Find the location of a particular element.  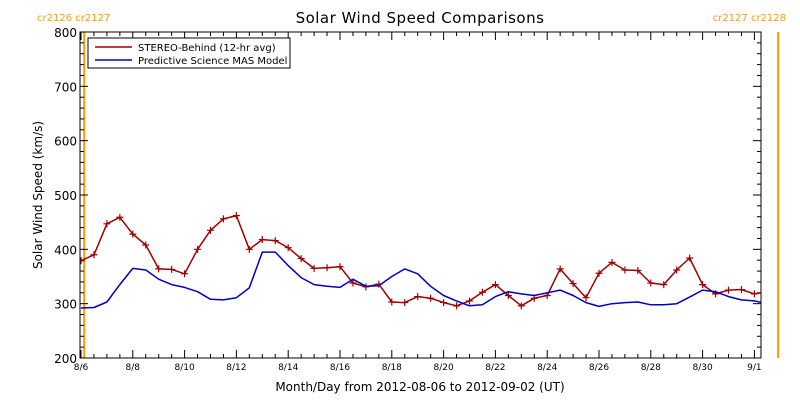

y-tick-label: 300 is located at coordinates (65, 305).